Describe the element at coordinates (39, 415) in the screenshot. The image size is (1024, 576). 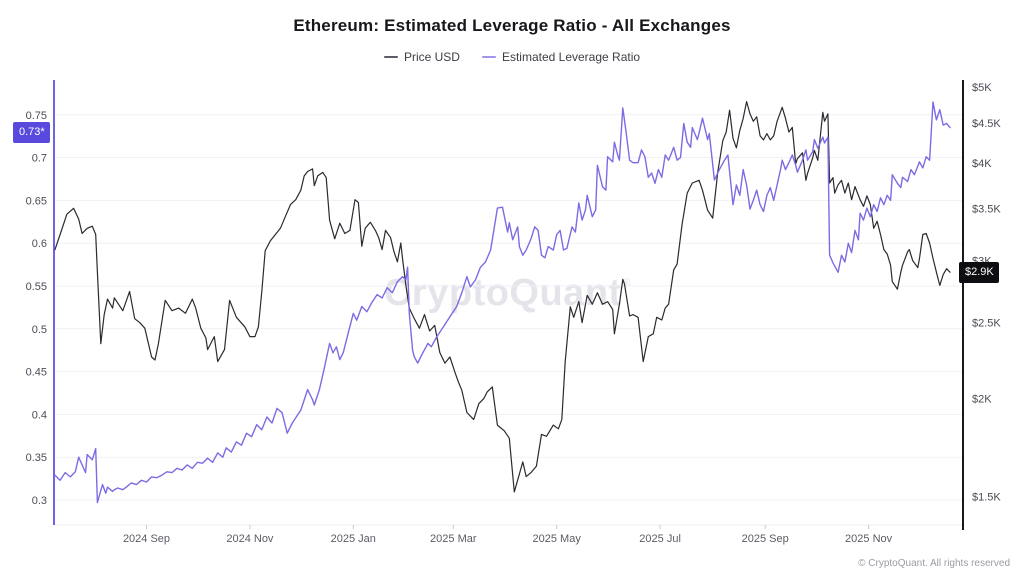
I see `left-axis-tick-label: 0.4` at that location.